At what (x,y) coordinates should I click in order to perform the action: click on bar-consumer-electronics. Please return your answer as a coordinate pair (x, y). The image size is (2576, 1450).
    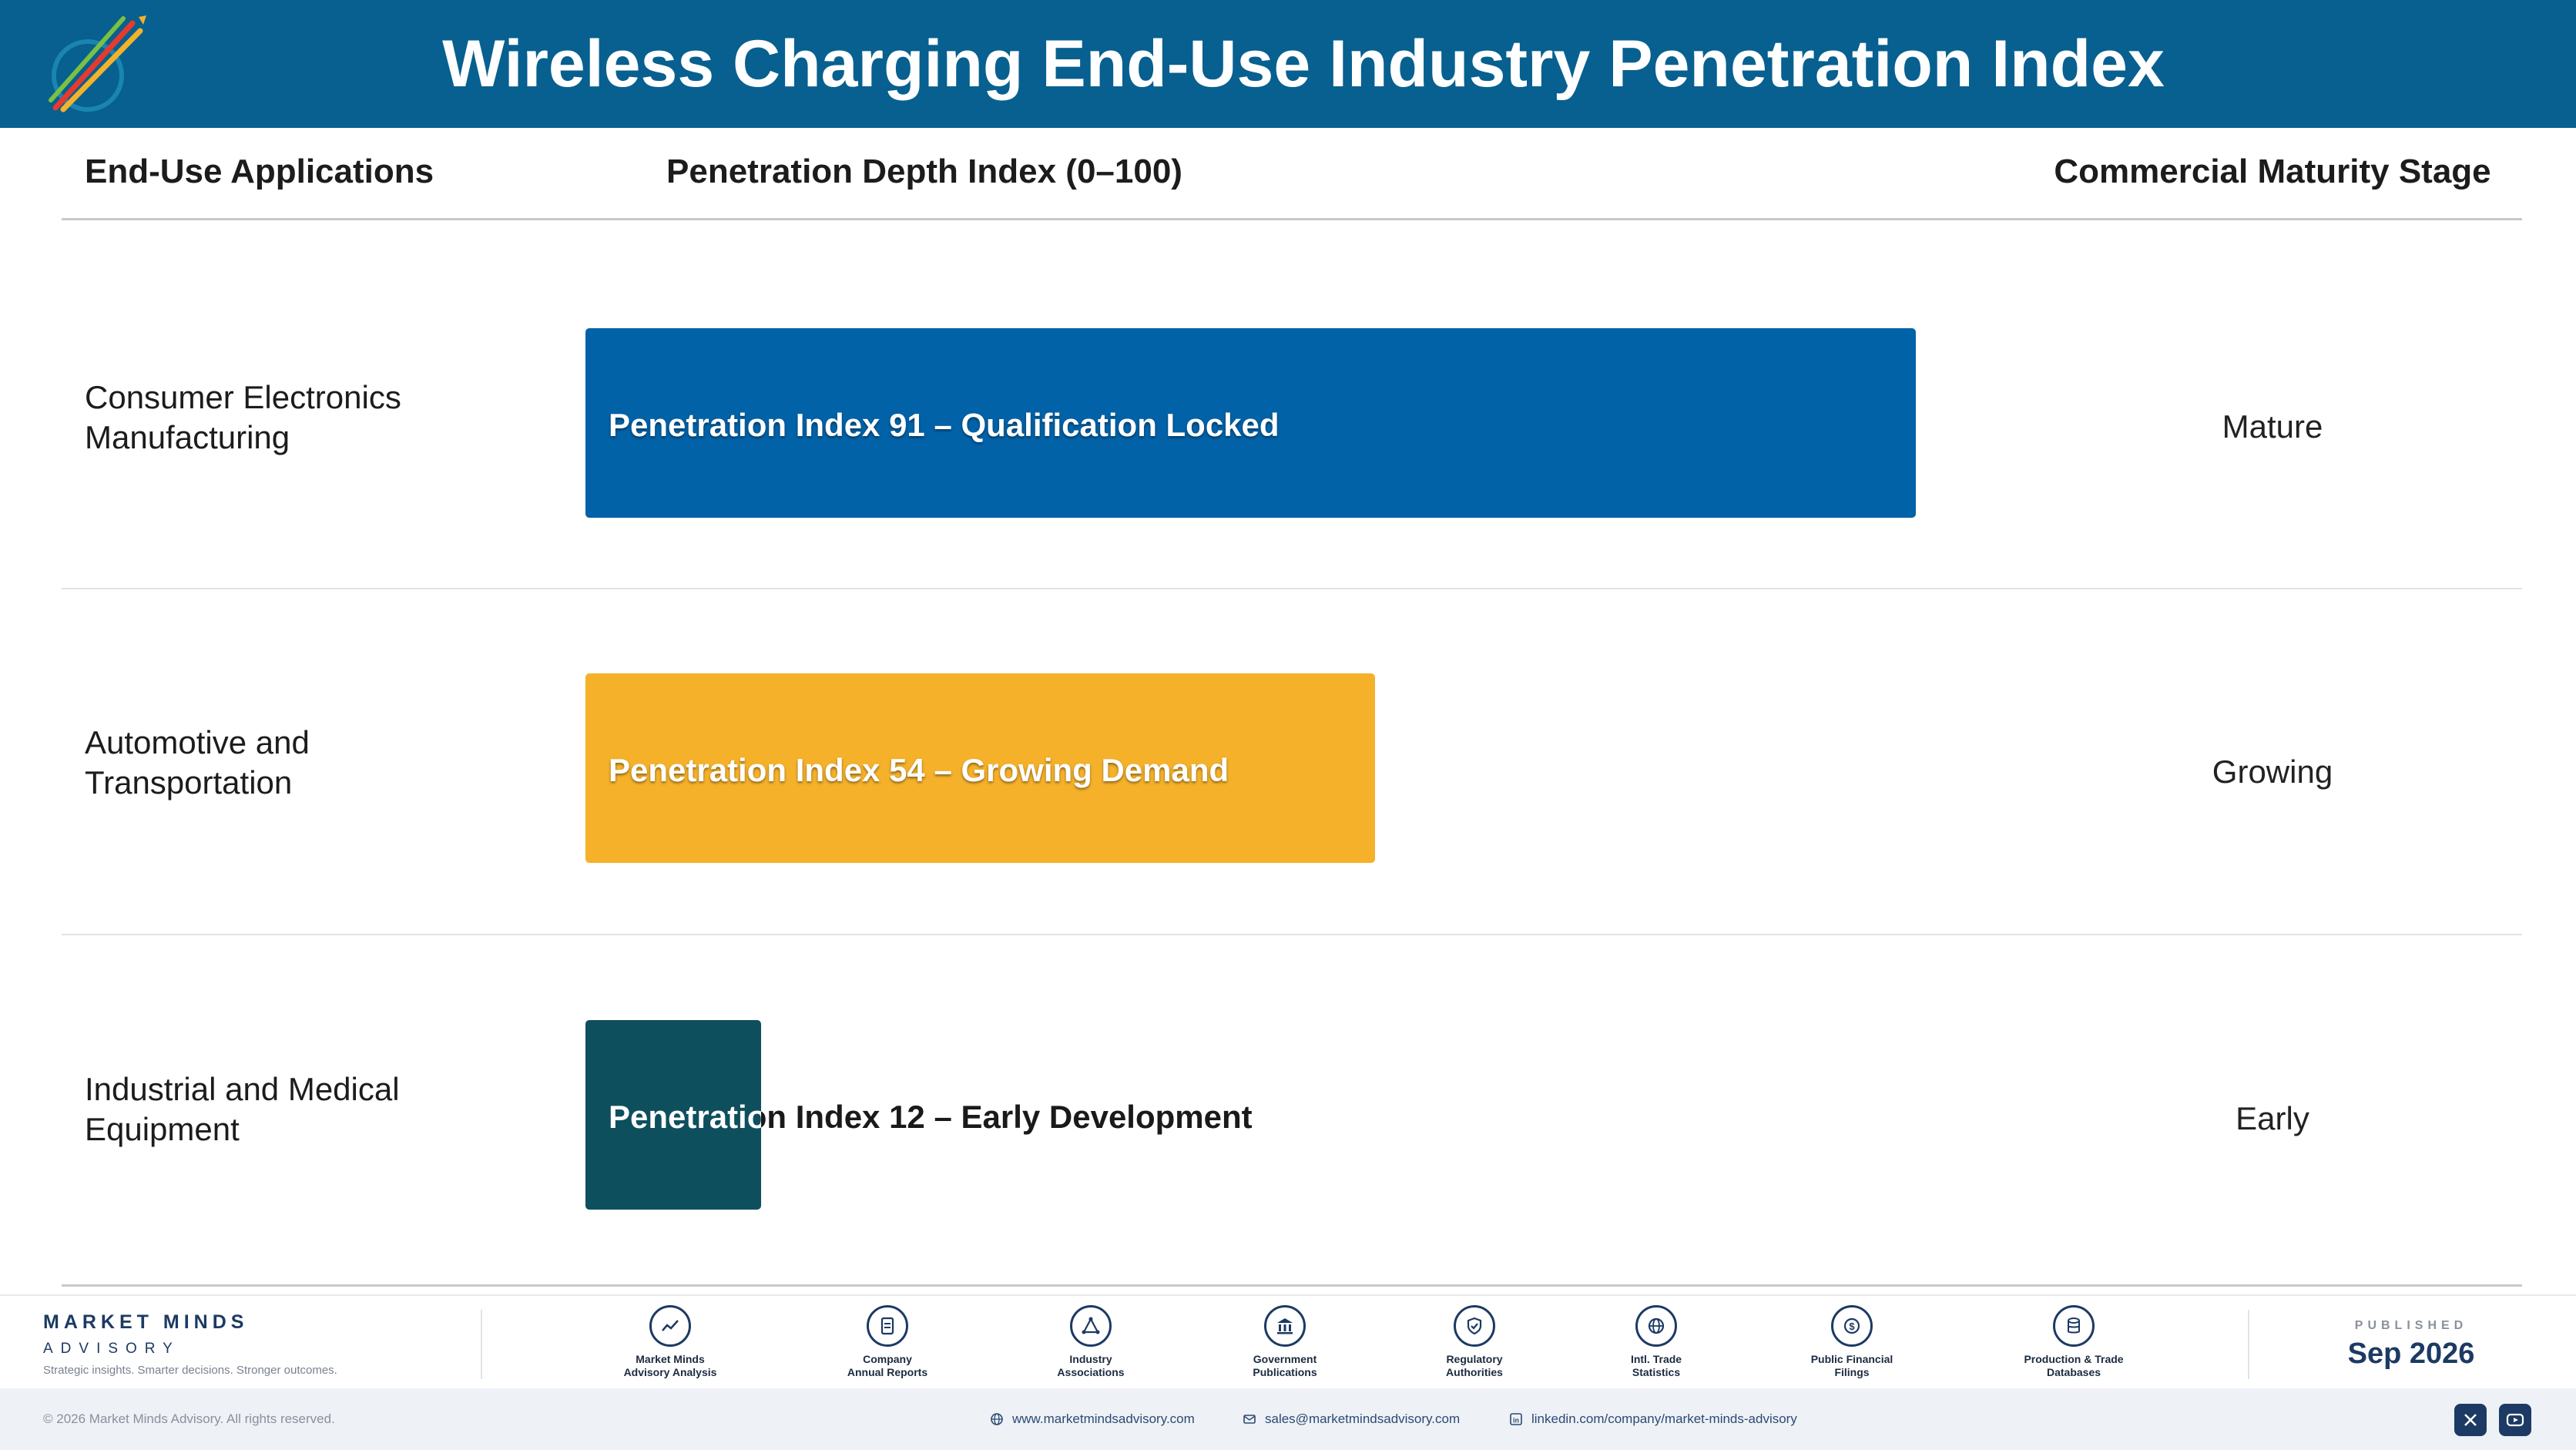
    Looking at the image, I should click on (1250, 423).